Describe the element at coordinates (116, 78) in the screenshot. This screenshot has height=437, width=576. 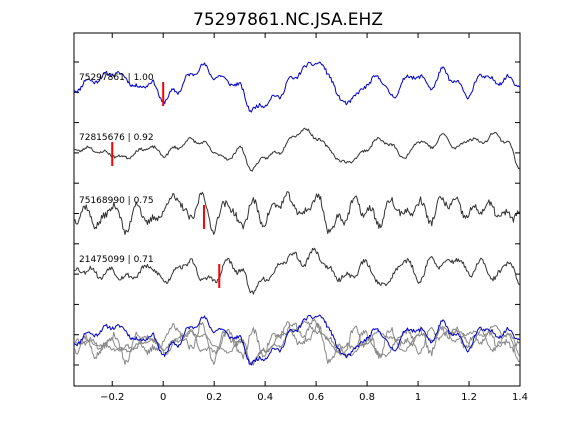
I see `trace-label-75297861: 75297861 | 1.00` at that location.